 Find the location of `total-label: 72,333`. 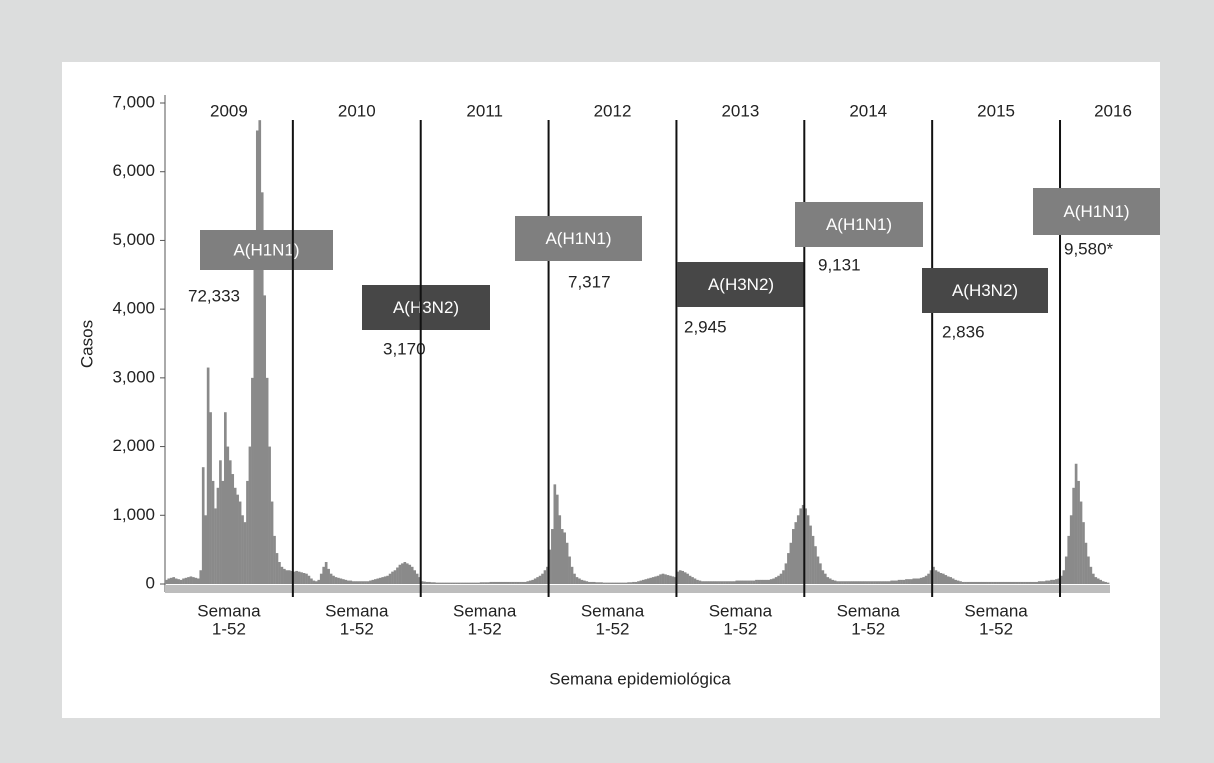

total-label: 72,333 is located at coordinates (214, 295).